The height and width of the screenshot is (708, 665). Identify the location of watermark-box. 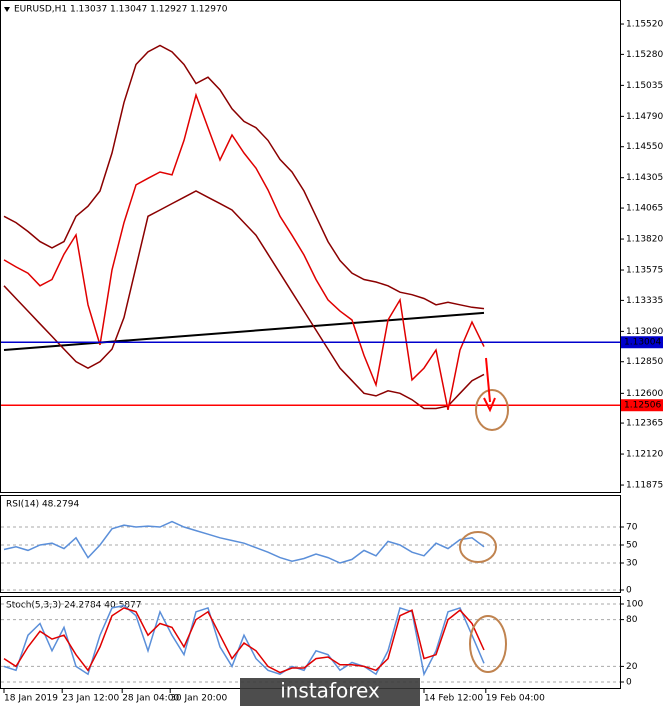
(330, 692).